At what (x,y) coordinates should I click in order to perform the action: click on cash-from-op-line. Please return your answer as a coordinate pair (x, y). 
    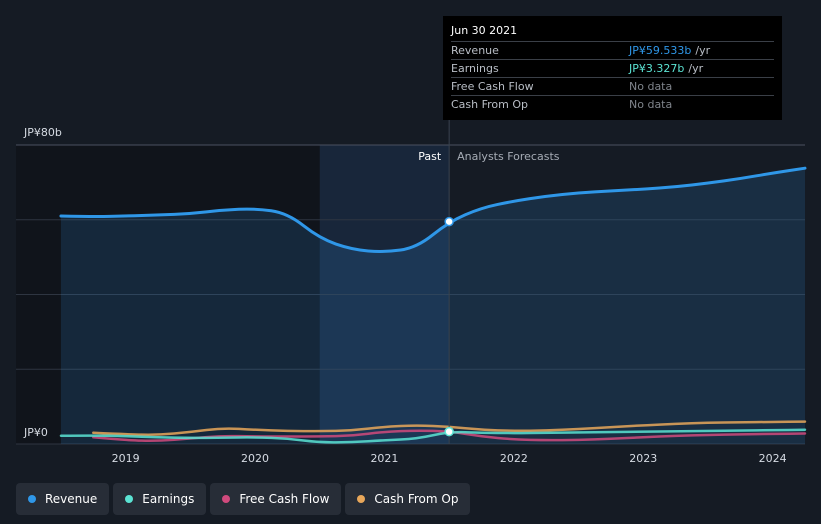
    Looking at the image, I should click on (449, 428).